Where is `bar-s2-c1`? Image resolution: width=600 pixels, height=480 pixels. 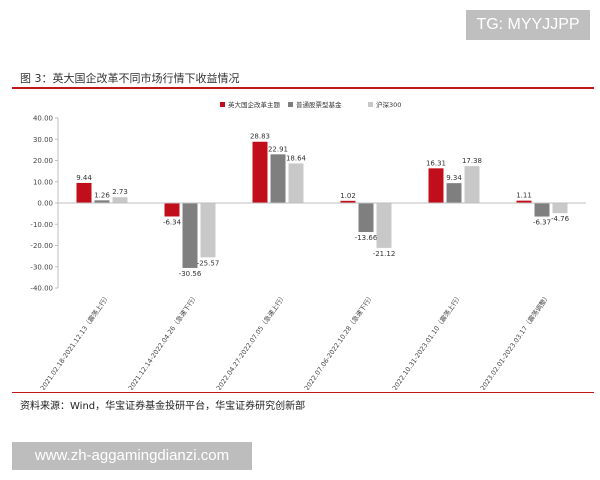 bar-s2-c1 is located at coordinates (102, 201).